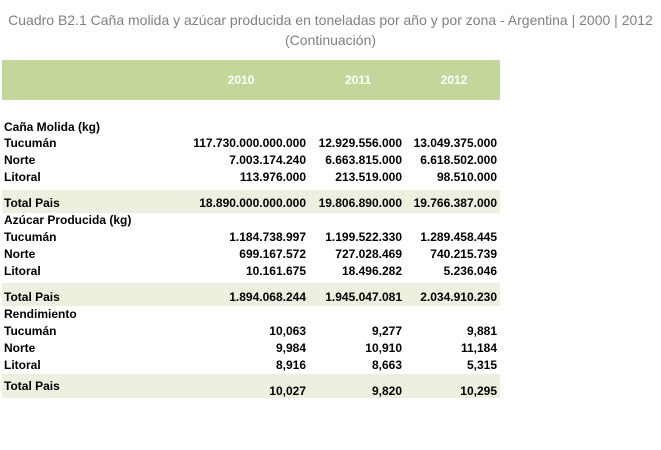 Image resolution: width=661 pixels, height=450 pixels. Describe the element at coordinates (360, 143) in the screenshot. I see `cell-2011: 12.929.556.000` at that location.